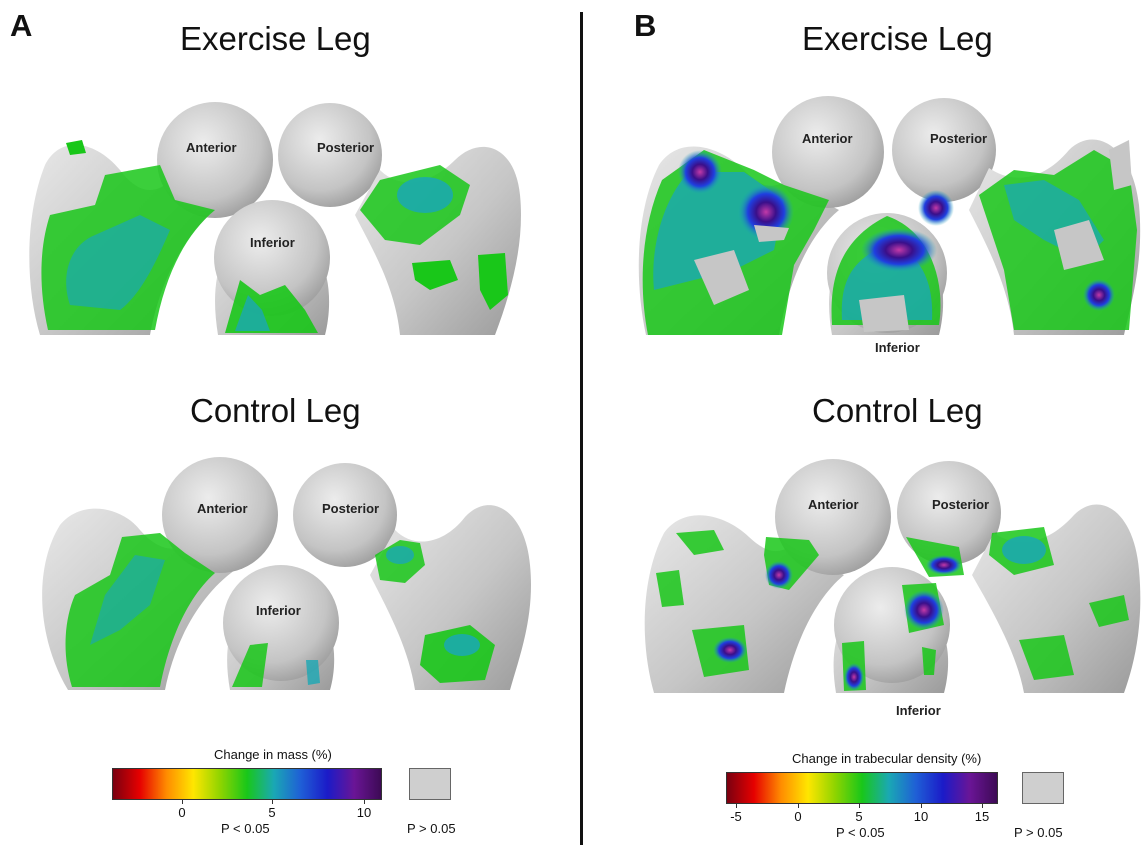 The height and width of the screenshot is (845, 1142). What do you see at coordinates (250, 665) in the screenshot?
I see `inferior-change-region` at bounding box center [250, 665].